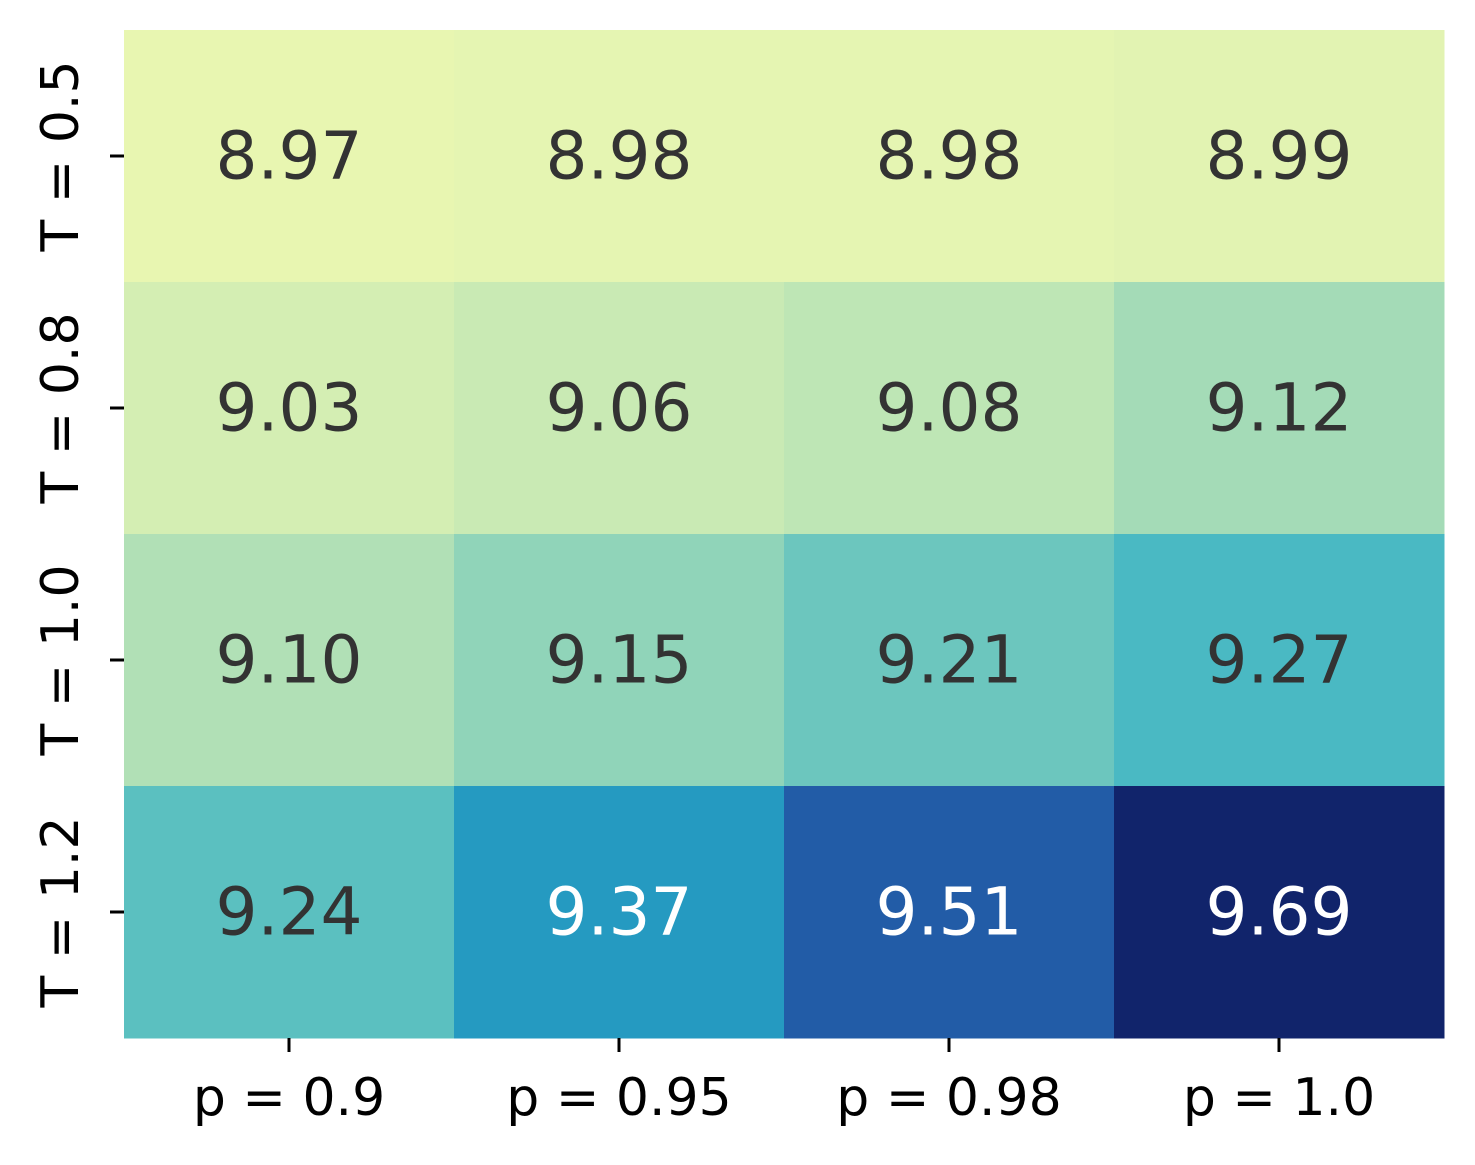  Describe the element at coordinates (61, 156) in the screenshot. I see `y-tick-label: T = 0.5` at that location.